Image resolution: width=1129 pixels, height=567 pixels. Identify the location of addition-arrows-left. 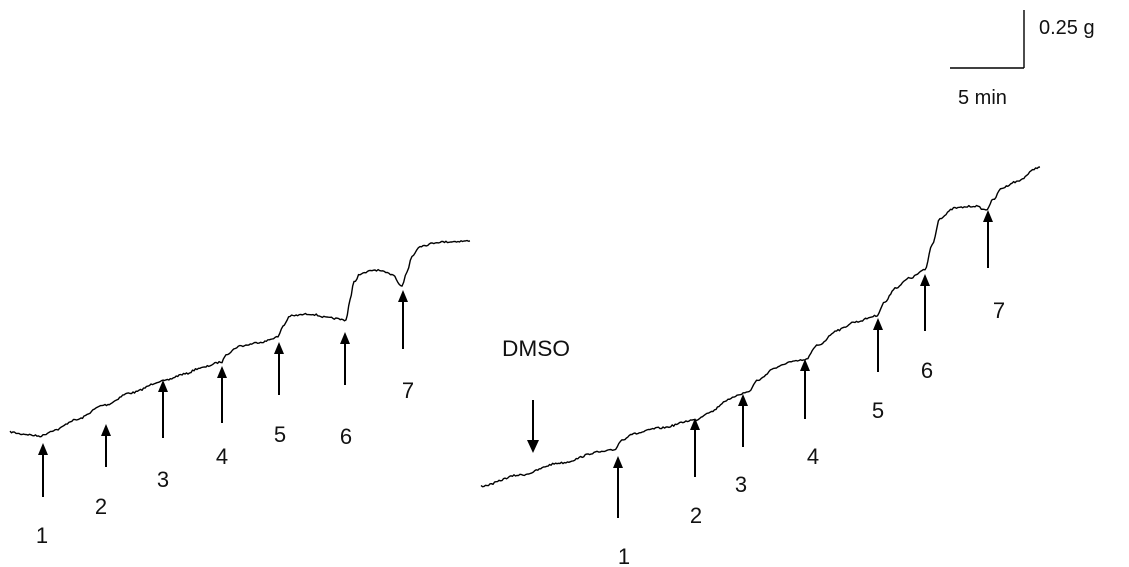
(223, 393).